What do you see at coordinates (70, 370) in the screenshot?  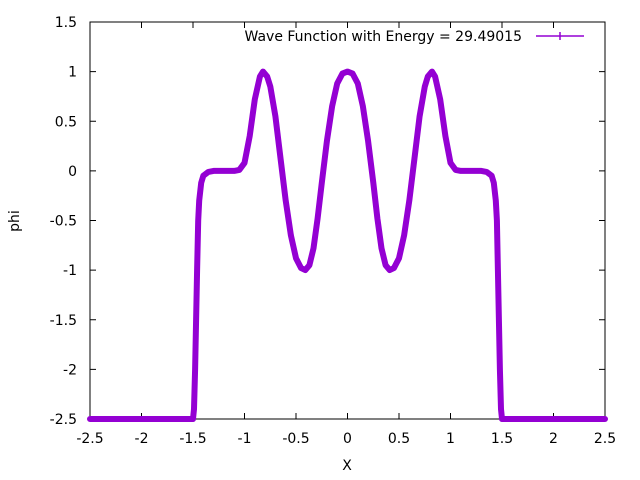 I see `y-tick-label: -2` at bounding box center [70, 370].